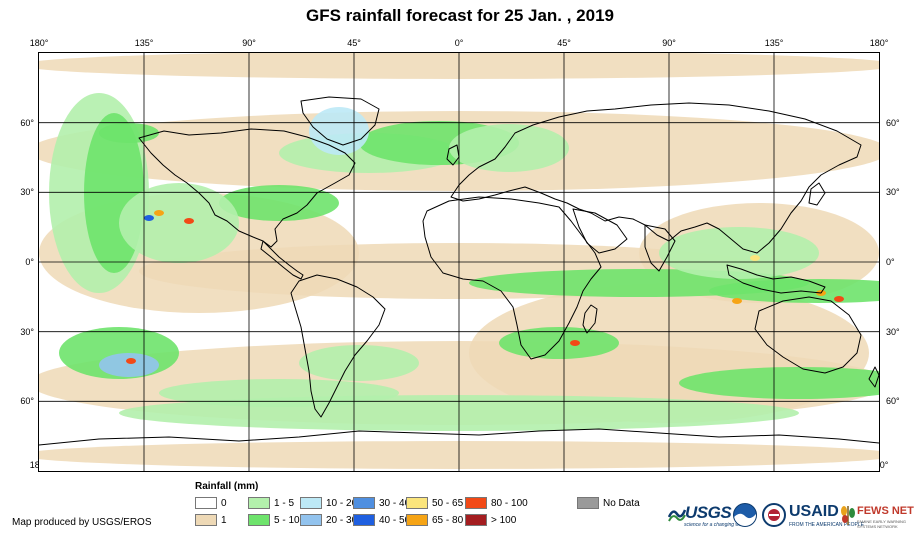  What do you see at coordinates (284, 503) in the screenshot?
I see `legend-label: 1 - 5` at bounding box center [284, 503].